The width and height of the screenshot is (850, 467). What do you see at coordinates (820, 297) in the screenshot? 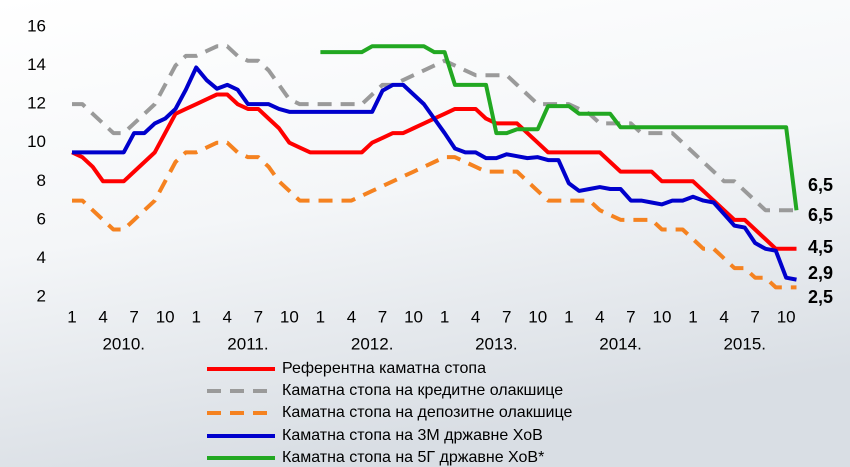
I see `end-label: 2,5` at bounding box center [820, 297].